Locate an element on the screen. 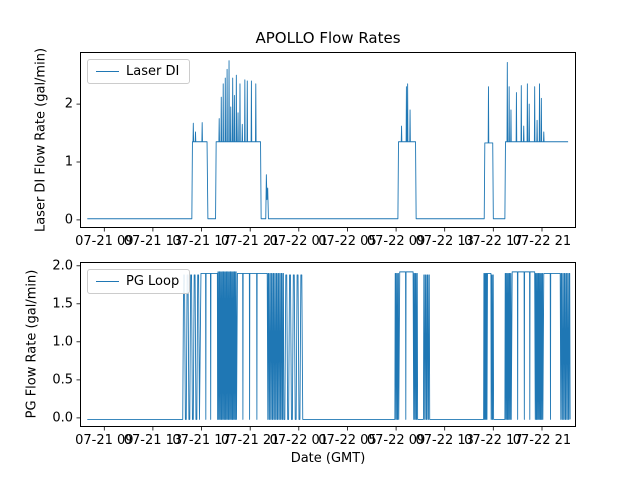 This screenshot has height=480, width=640. y-tick-label: 0.0 is located at coordinates (62, 418).